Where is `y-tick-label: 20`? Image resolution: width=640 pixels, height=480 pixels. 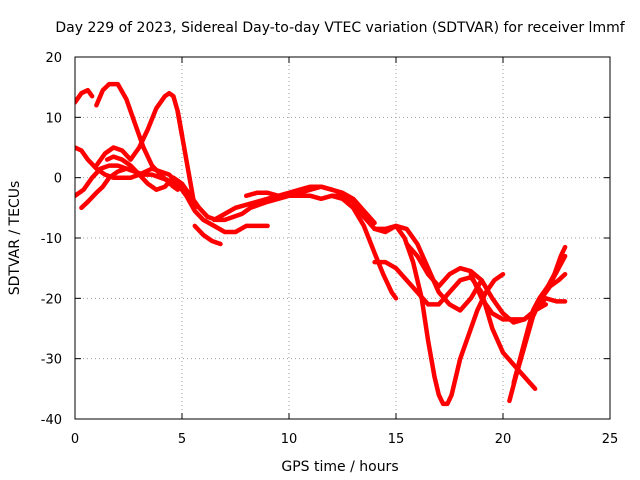 y-tick-label: 20 is located at coordinates (53, 58).